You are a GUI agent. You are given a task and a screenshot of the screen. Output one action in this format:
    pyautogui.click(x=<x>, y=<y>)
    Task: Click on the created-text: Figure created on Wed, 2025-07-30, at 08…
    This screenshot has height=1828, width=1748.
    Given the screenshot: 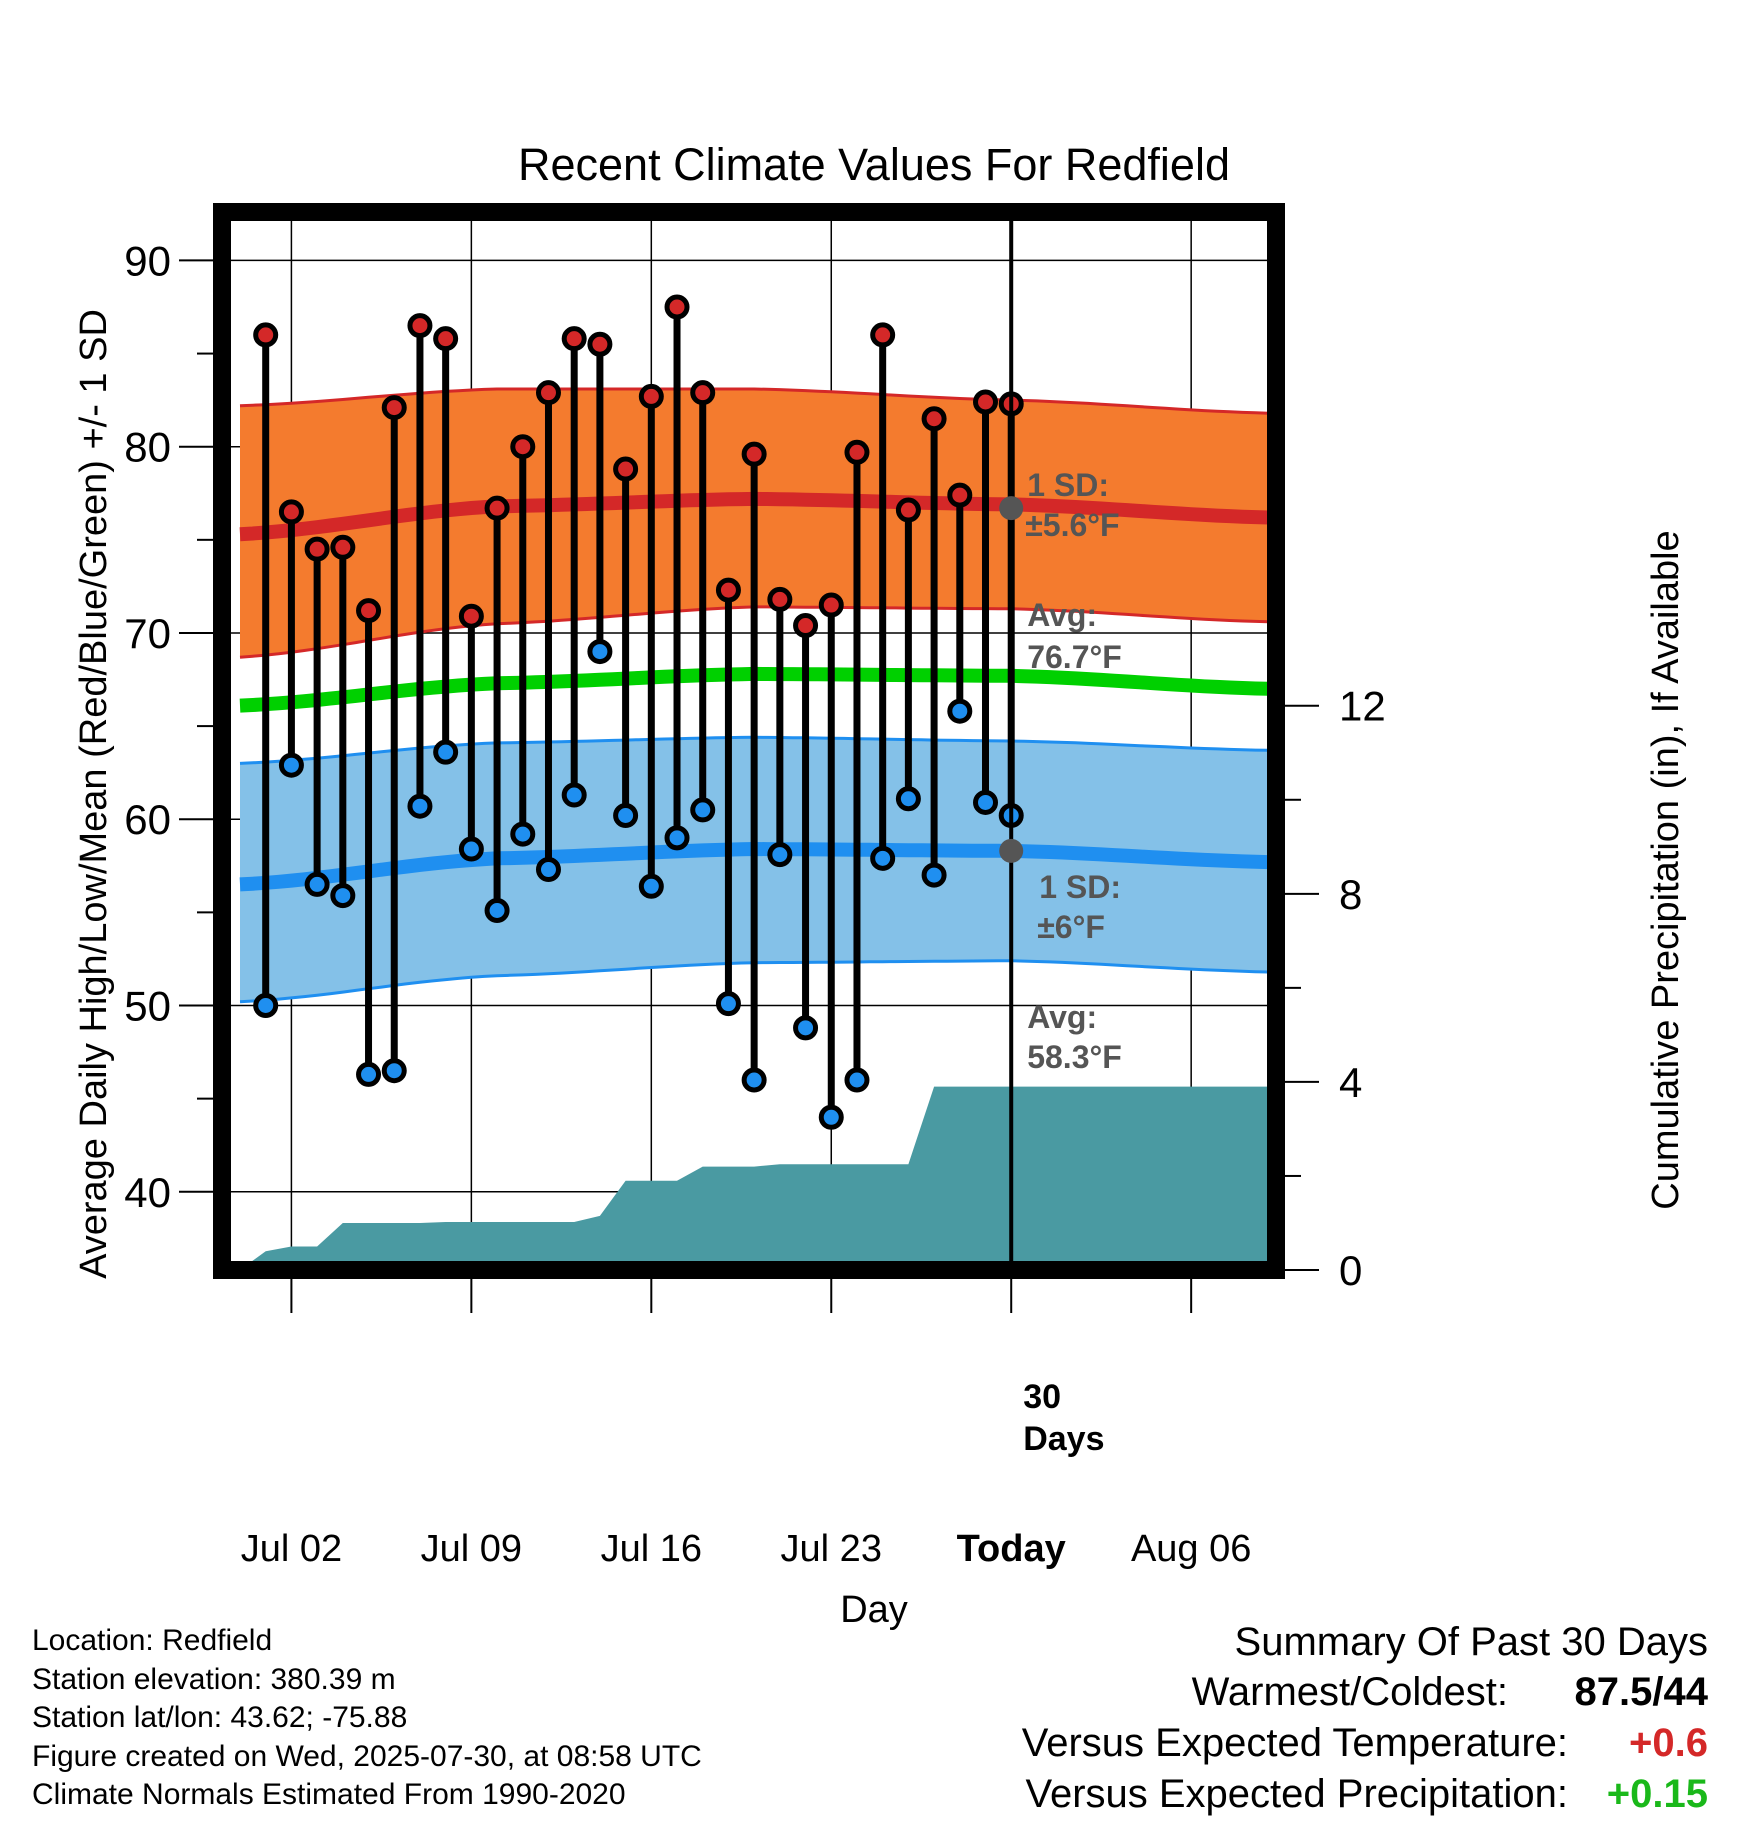 What is the action you would take?
    pyautogui.click(x=367, y=1756)
    